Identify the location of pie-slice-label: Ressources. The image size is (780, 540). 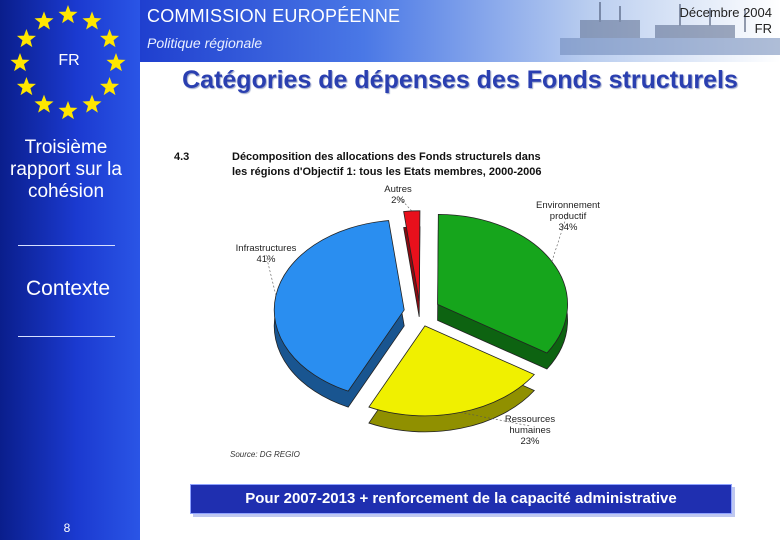
(530, 419).